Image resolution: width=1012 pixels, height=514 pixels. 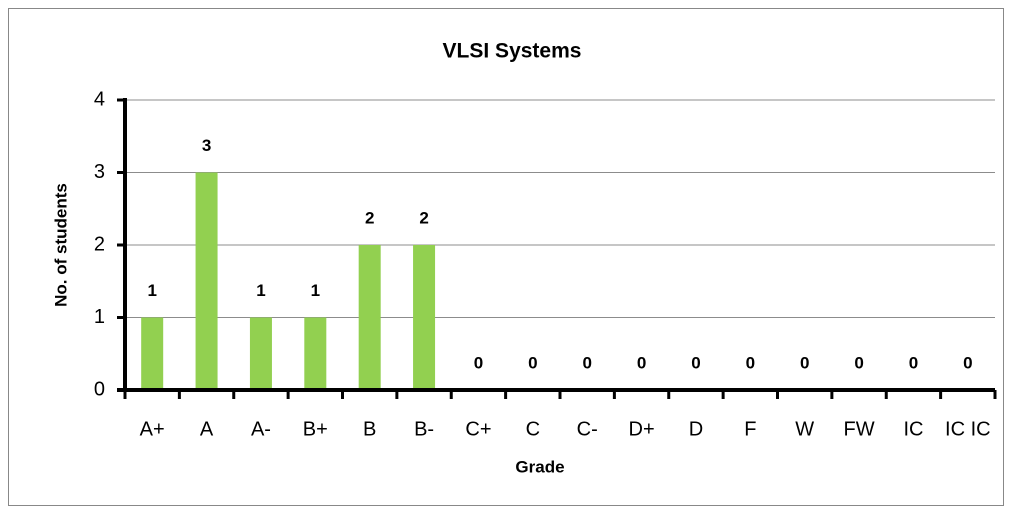 I want to click on x-tick-label: C, so click(x=533, y=429).